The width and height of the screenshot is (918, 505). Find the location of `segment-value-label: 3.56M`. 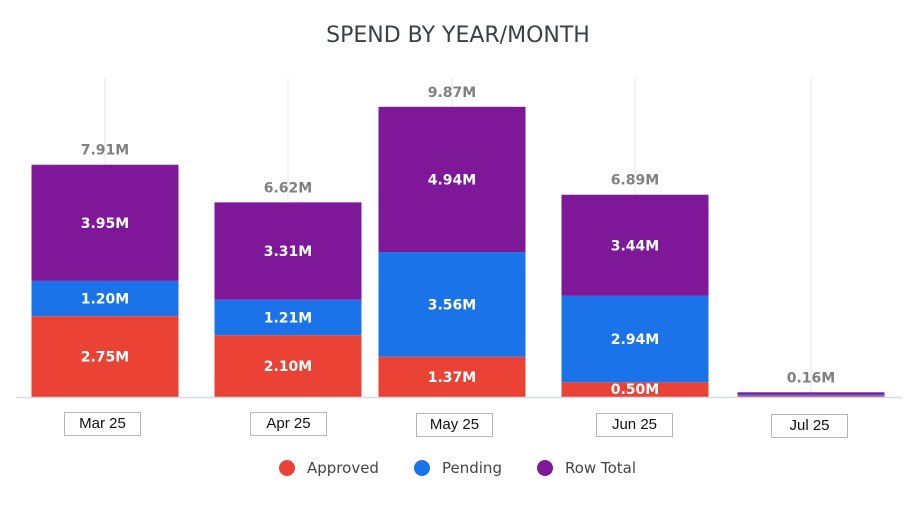

segment-value-label: 3.56M is located at coordinates (452, 305).